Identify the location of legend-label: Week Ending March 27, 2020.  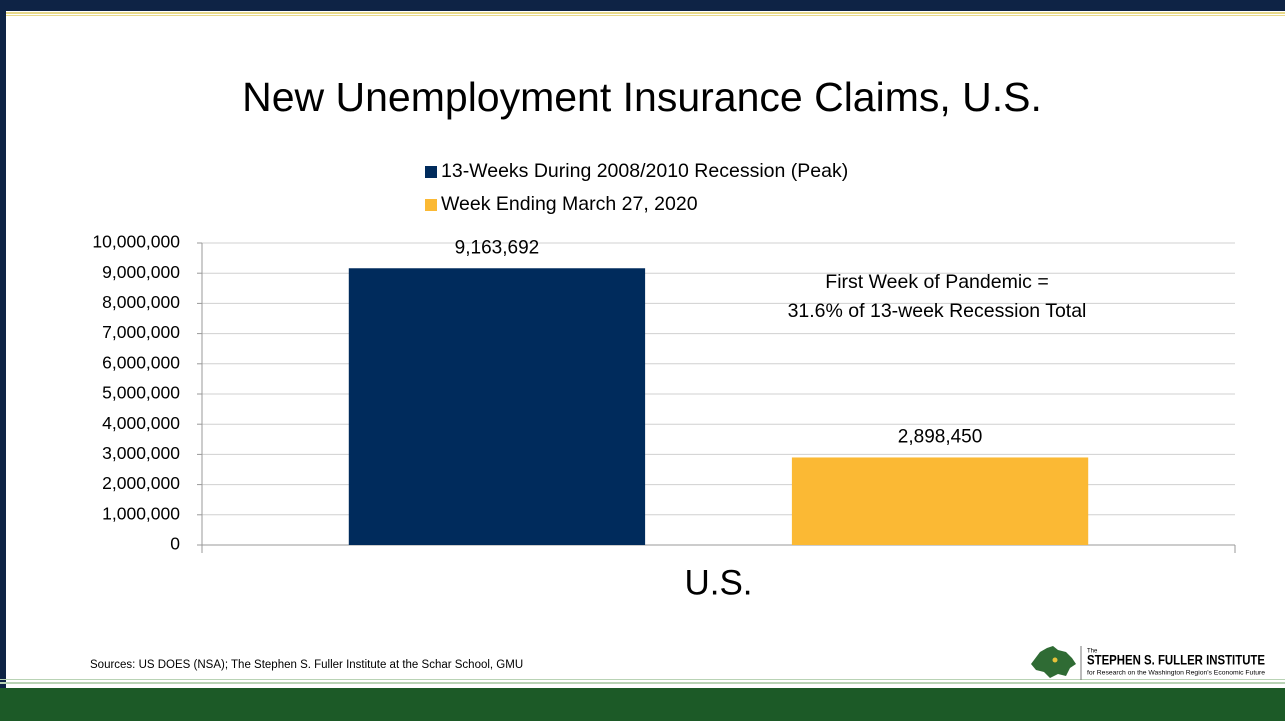
(569, 204).